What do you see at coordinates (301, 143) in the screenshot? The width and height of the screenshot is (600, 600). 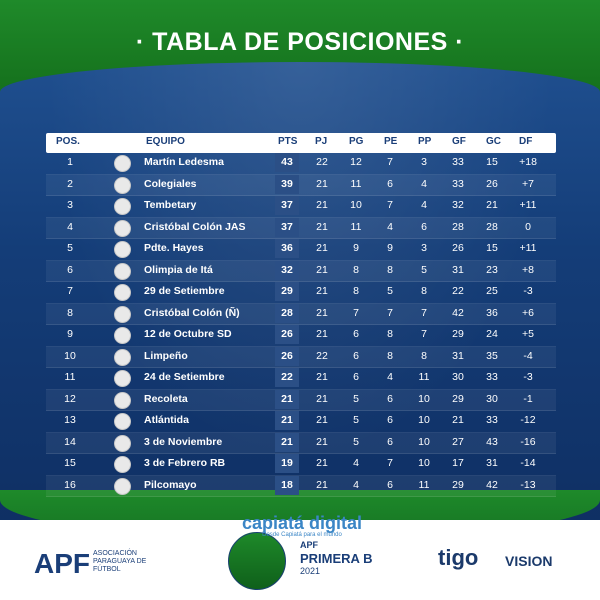 I see `table-header-row: POS. EQUIPO PTS PJ PG PE PP GF GC DF` at bounding box center [301, 143].